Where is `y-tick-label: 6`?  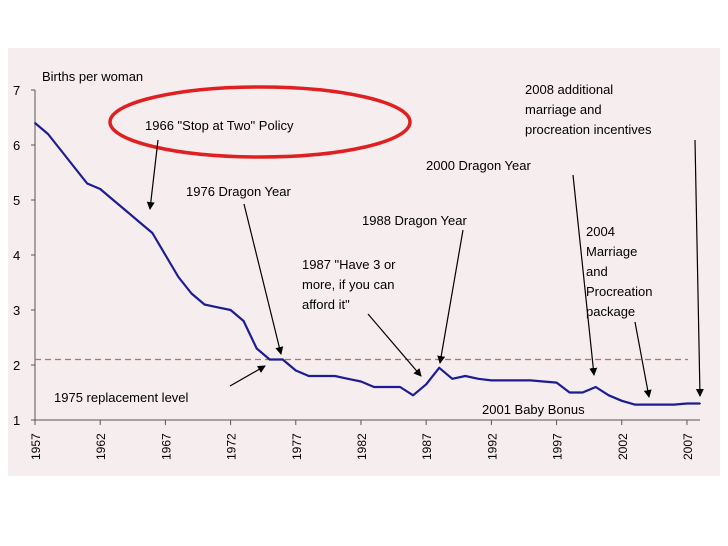
y-tick-label: 6 is located at coordinates (16, 145).